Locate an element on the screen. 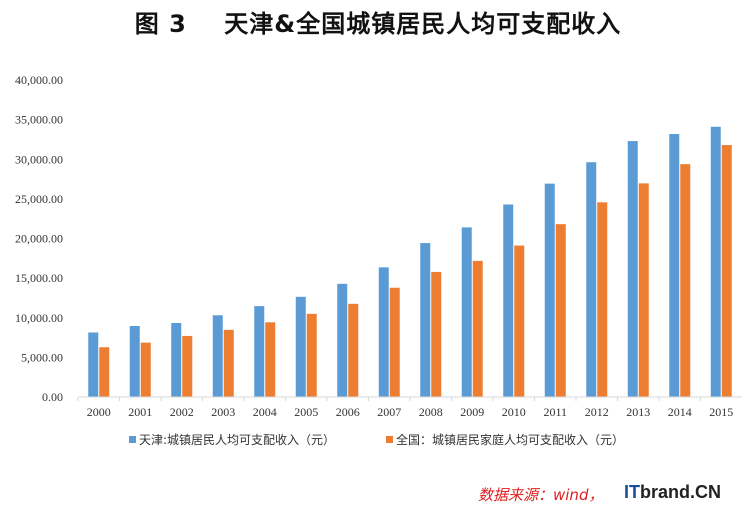  x-tick-label: 2014 is located at coordinates (680, 412).